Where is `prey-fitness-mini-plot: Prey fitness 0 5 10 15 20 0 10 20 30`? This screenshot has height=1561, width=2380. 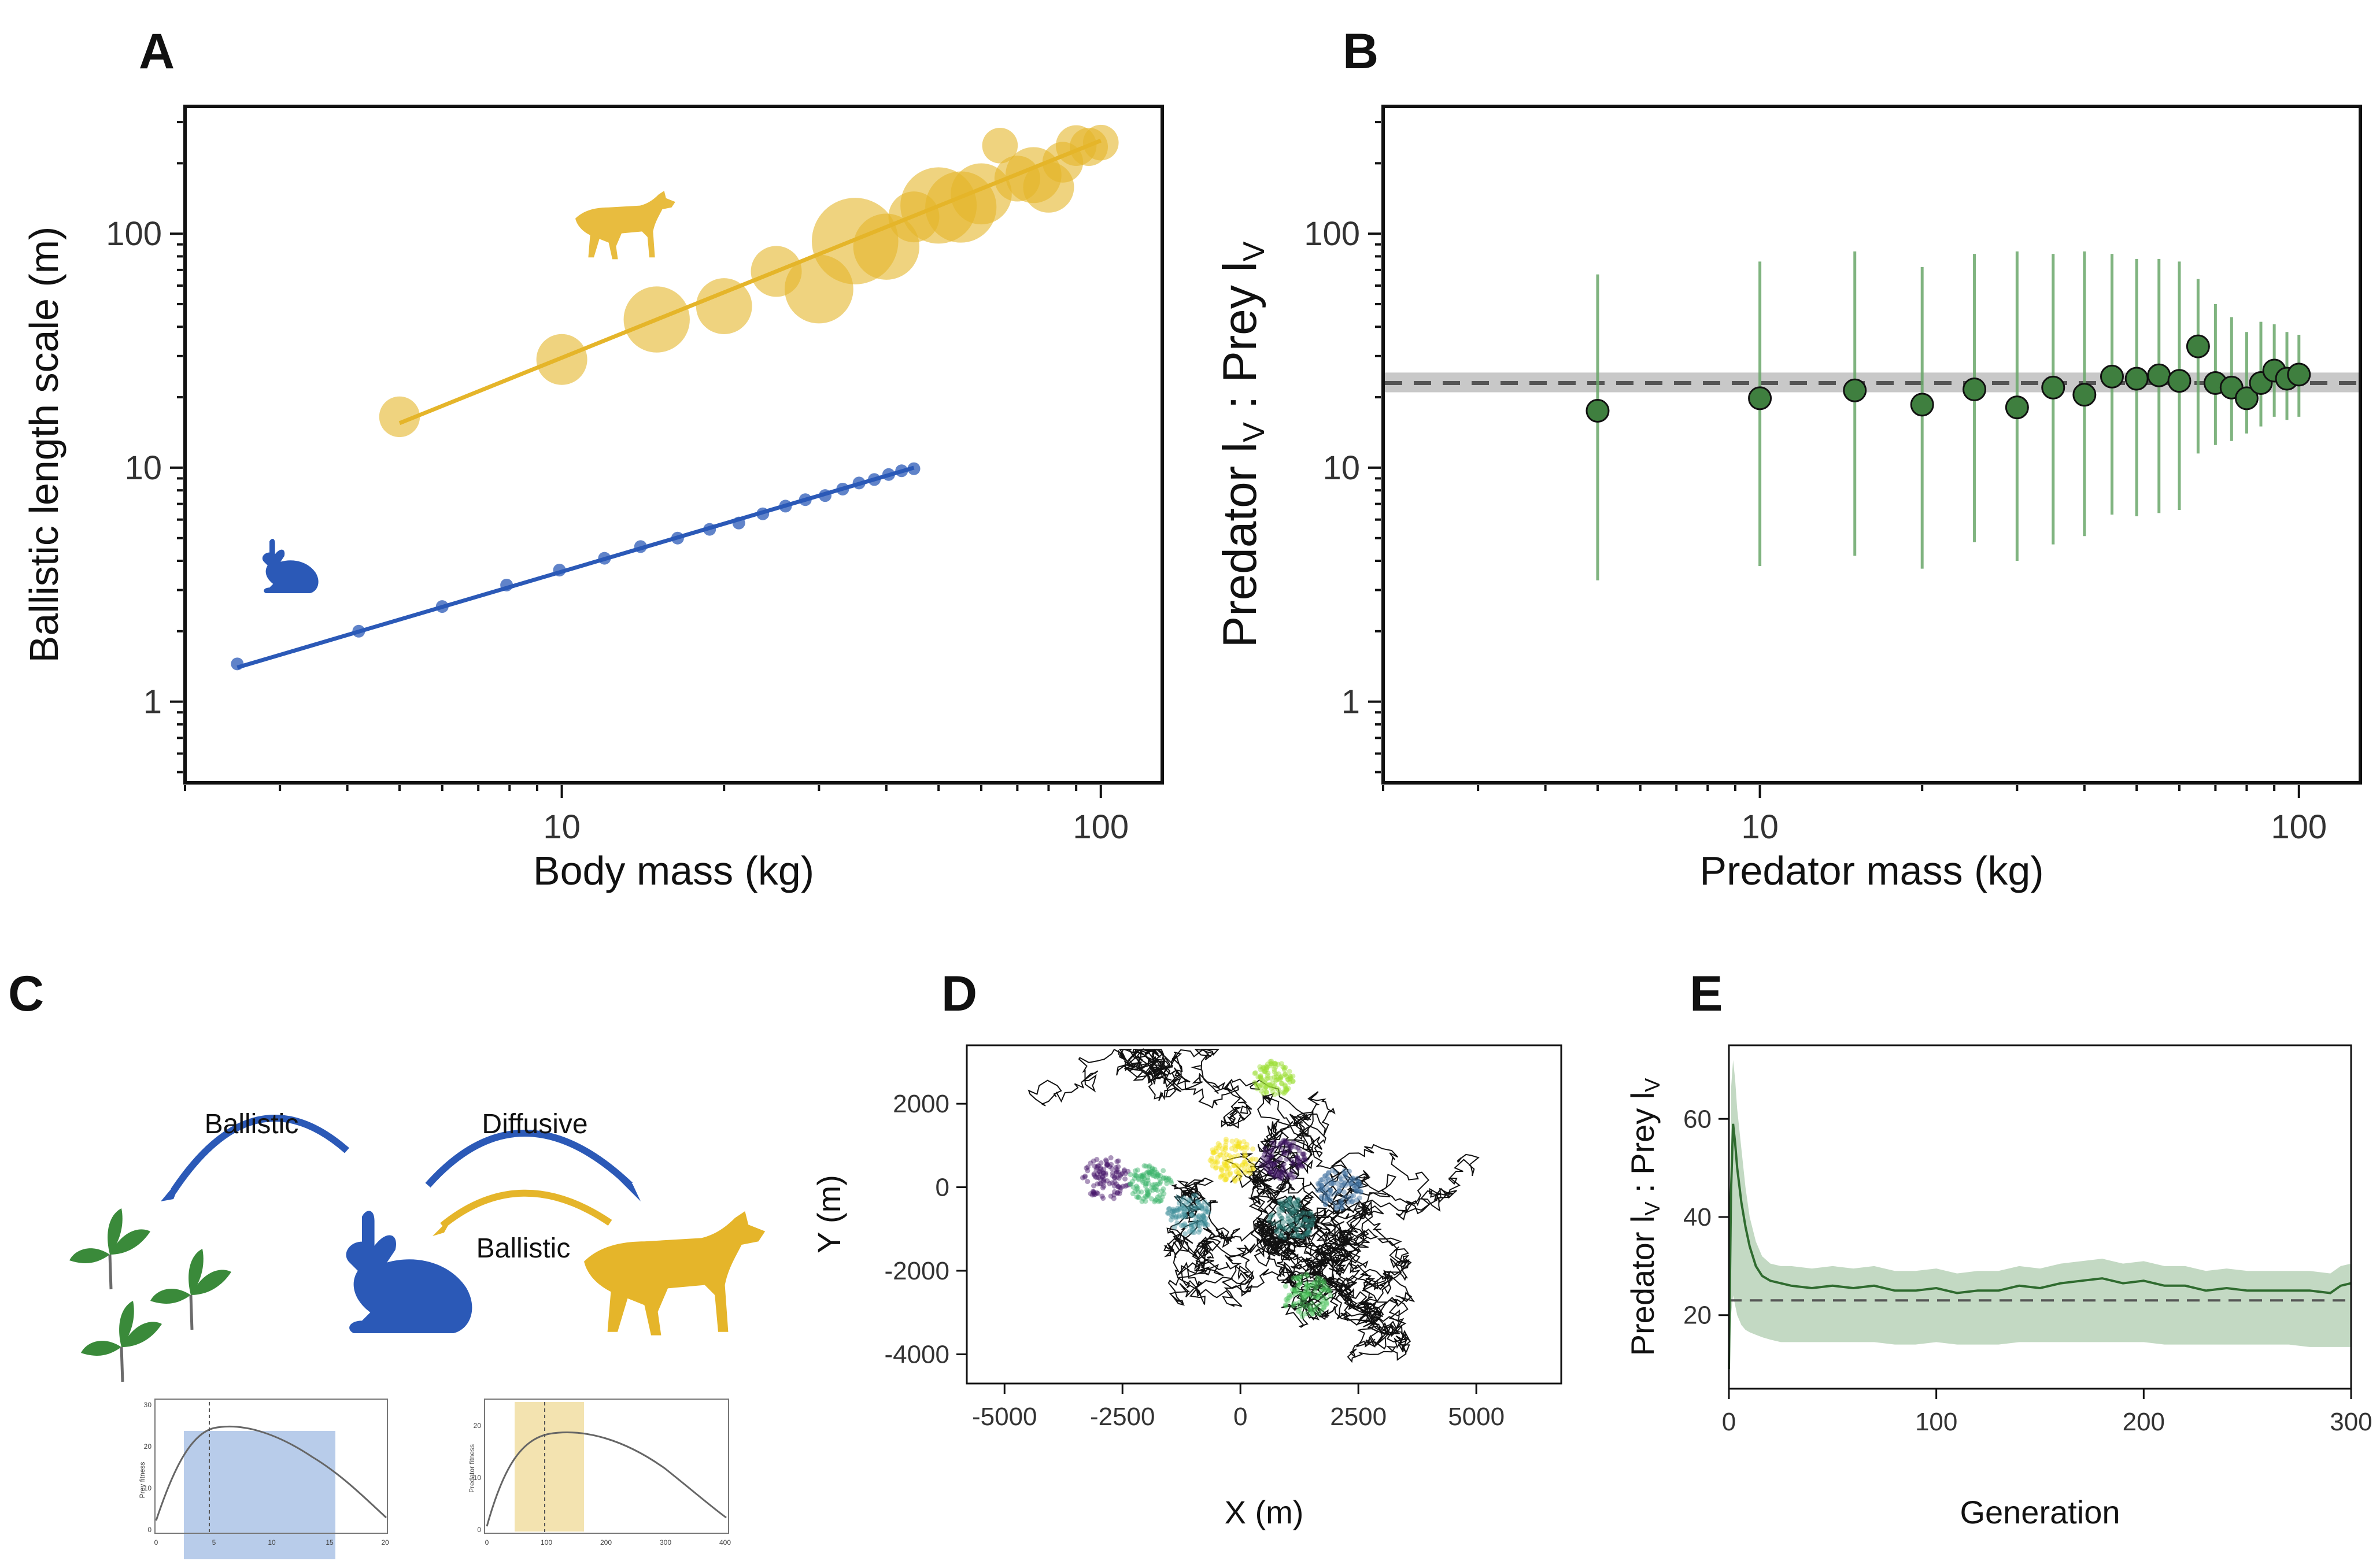
prey-fitness-mini-plot: Prey fitness 0 5 10 15 20 0 10 20 30 is located at coordinates (263, 1479).